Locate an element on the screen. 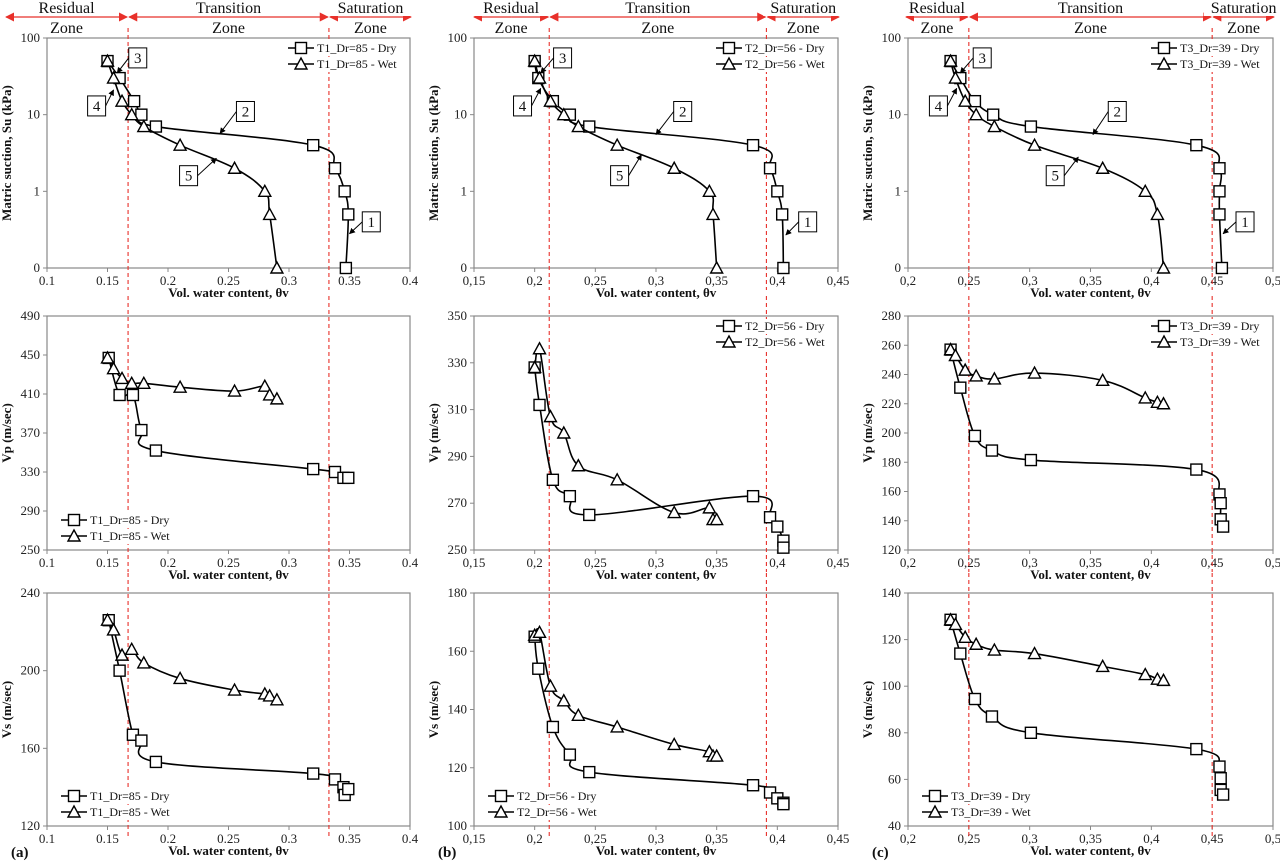 The width and height of the screenshot is (1280, 863). legend-entry: T2_Dr=56 - Dry is located at coordinates (784, 326).